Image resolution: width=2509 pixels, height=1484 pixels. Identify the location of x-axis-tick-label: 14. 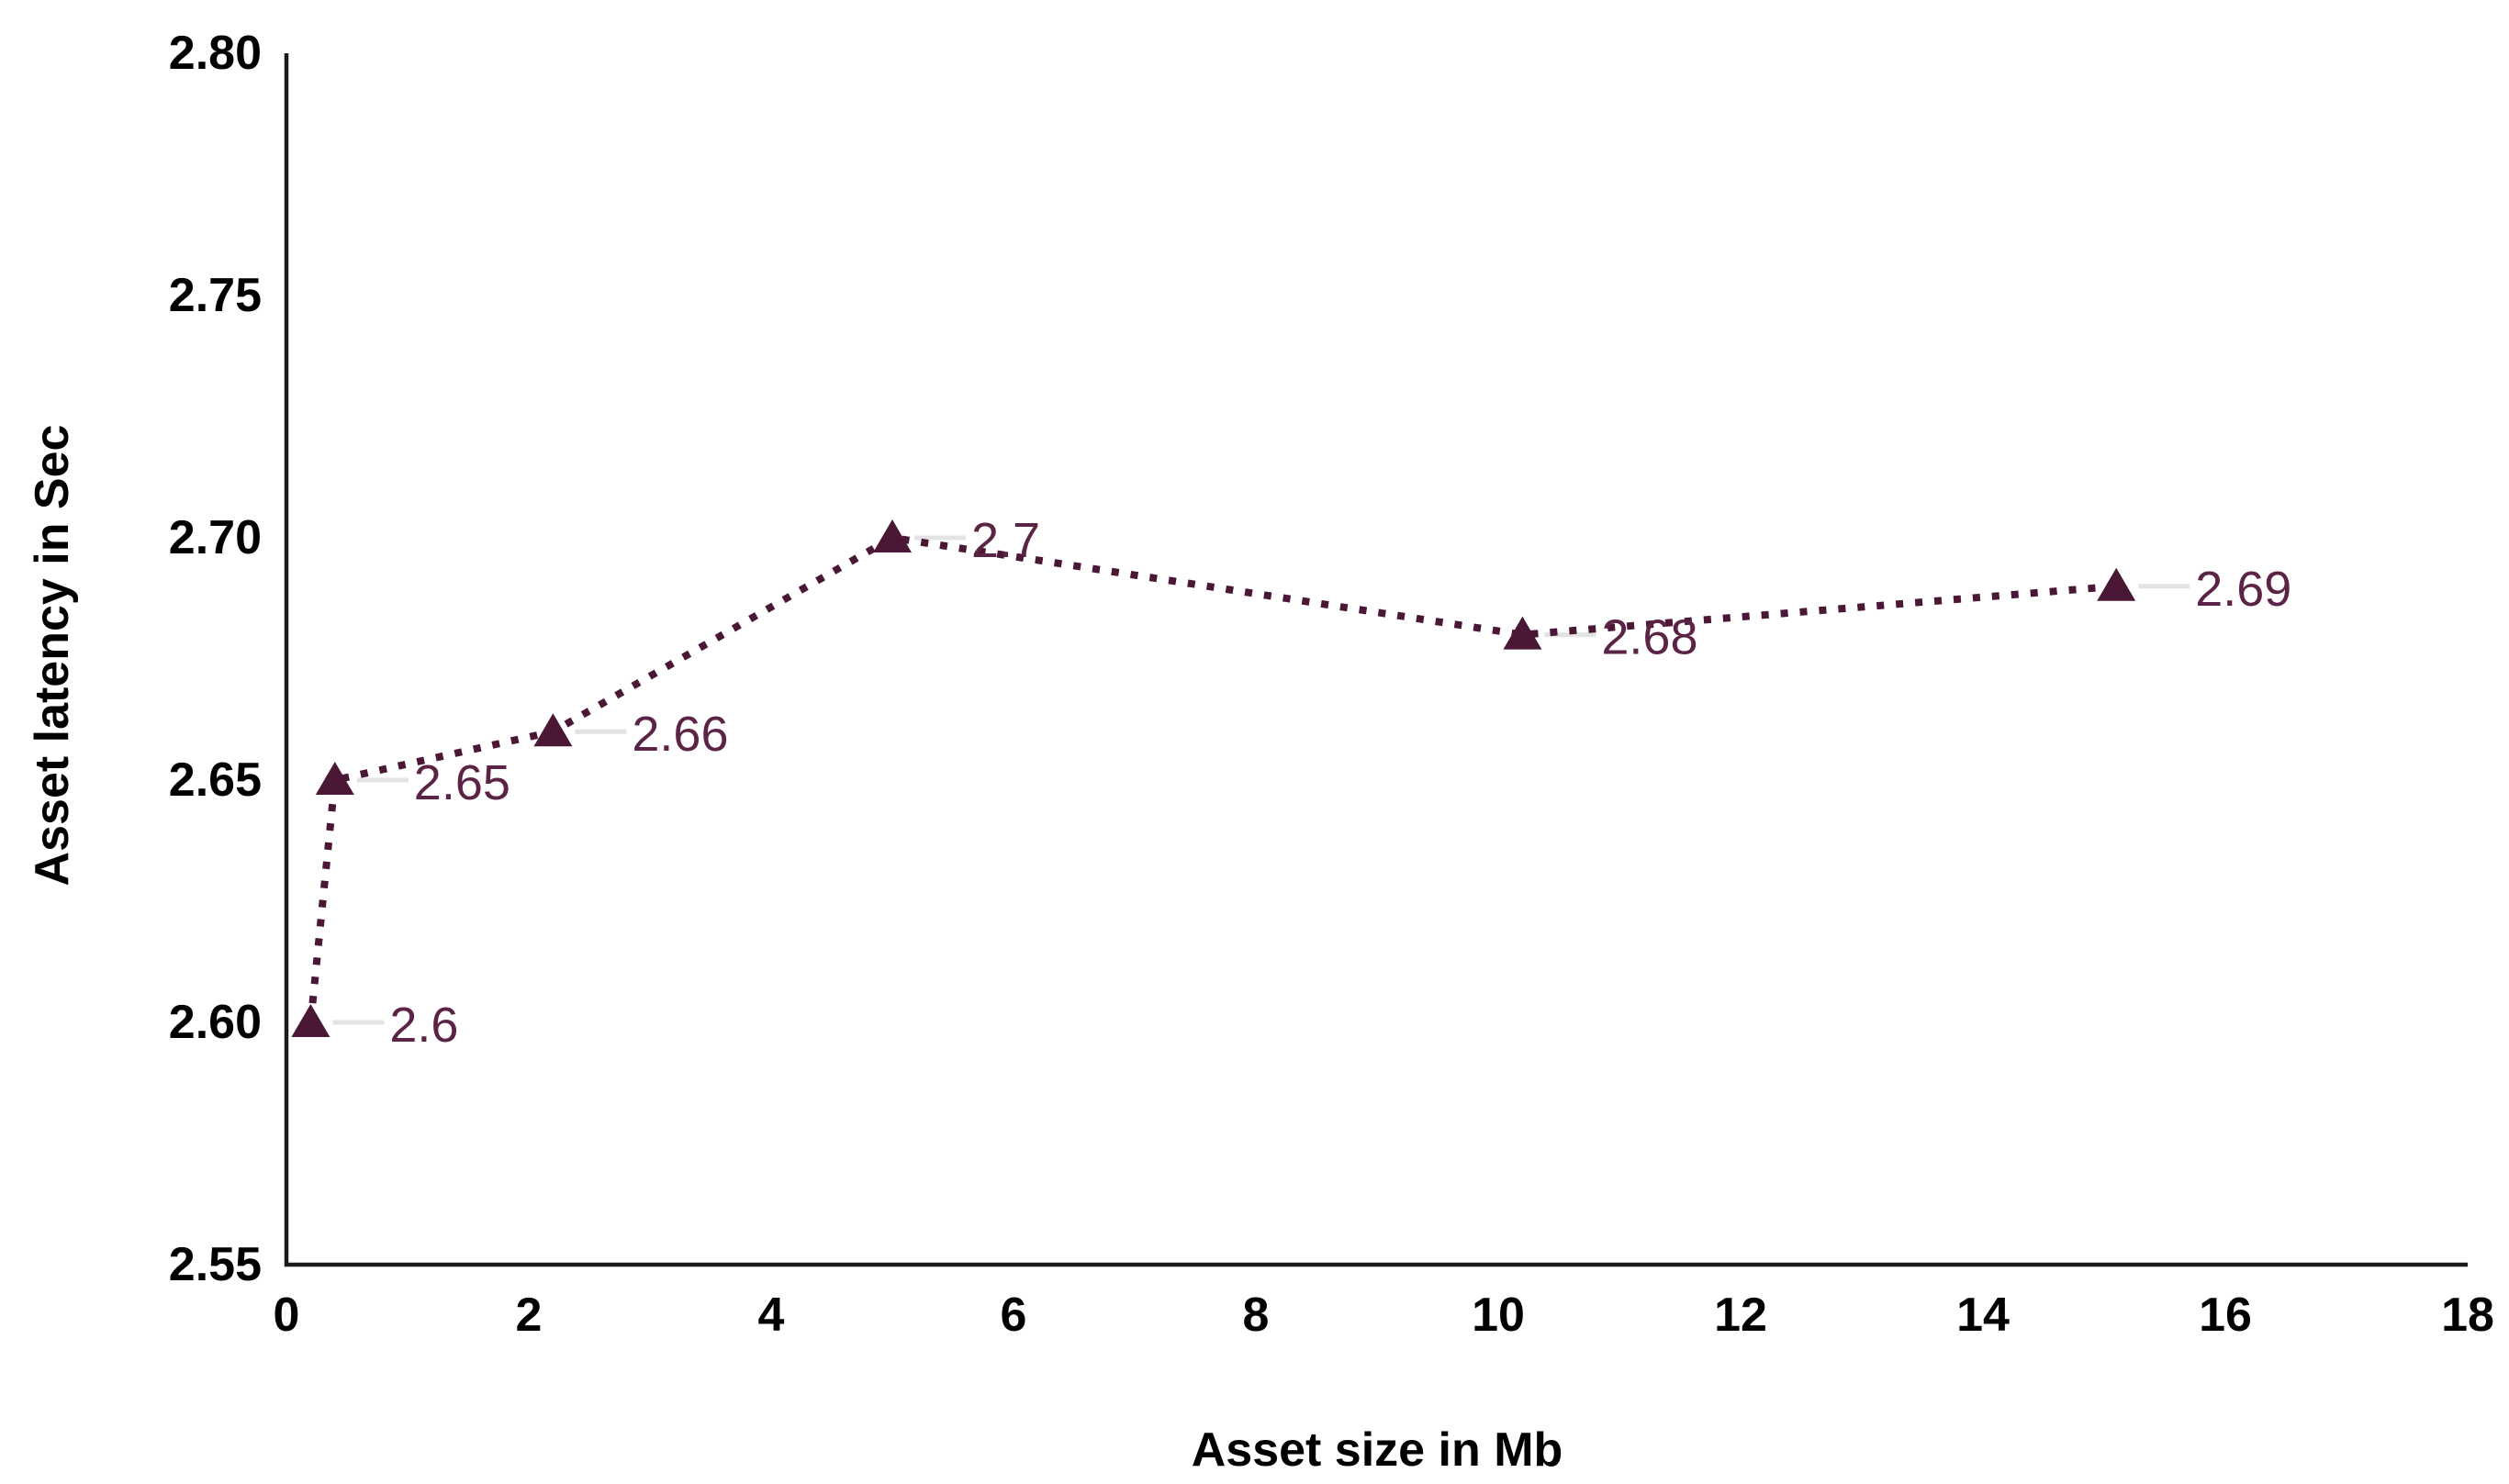
(1983, 1315).